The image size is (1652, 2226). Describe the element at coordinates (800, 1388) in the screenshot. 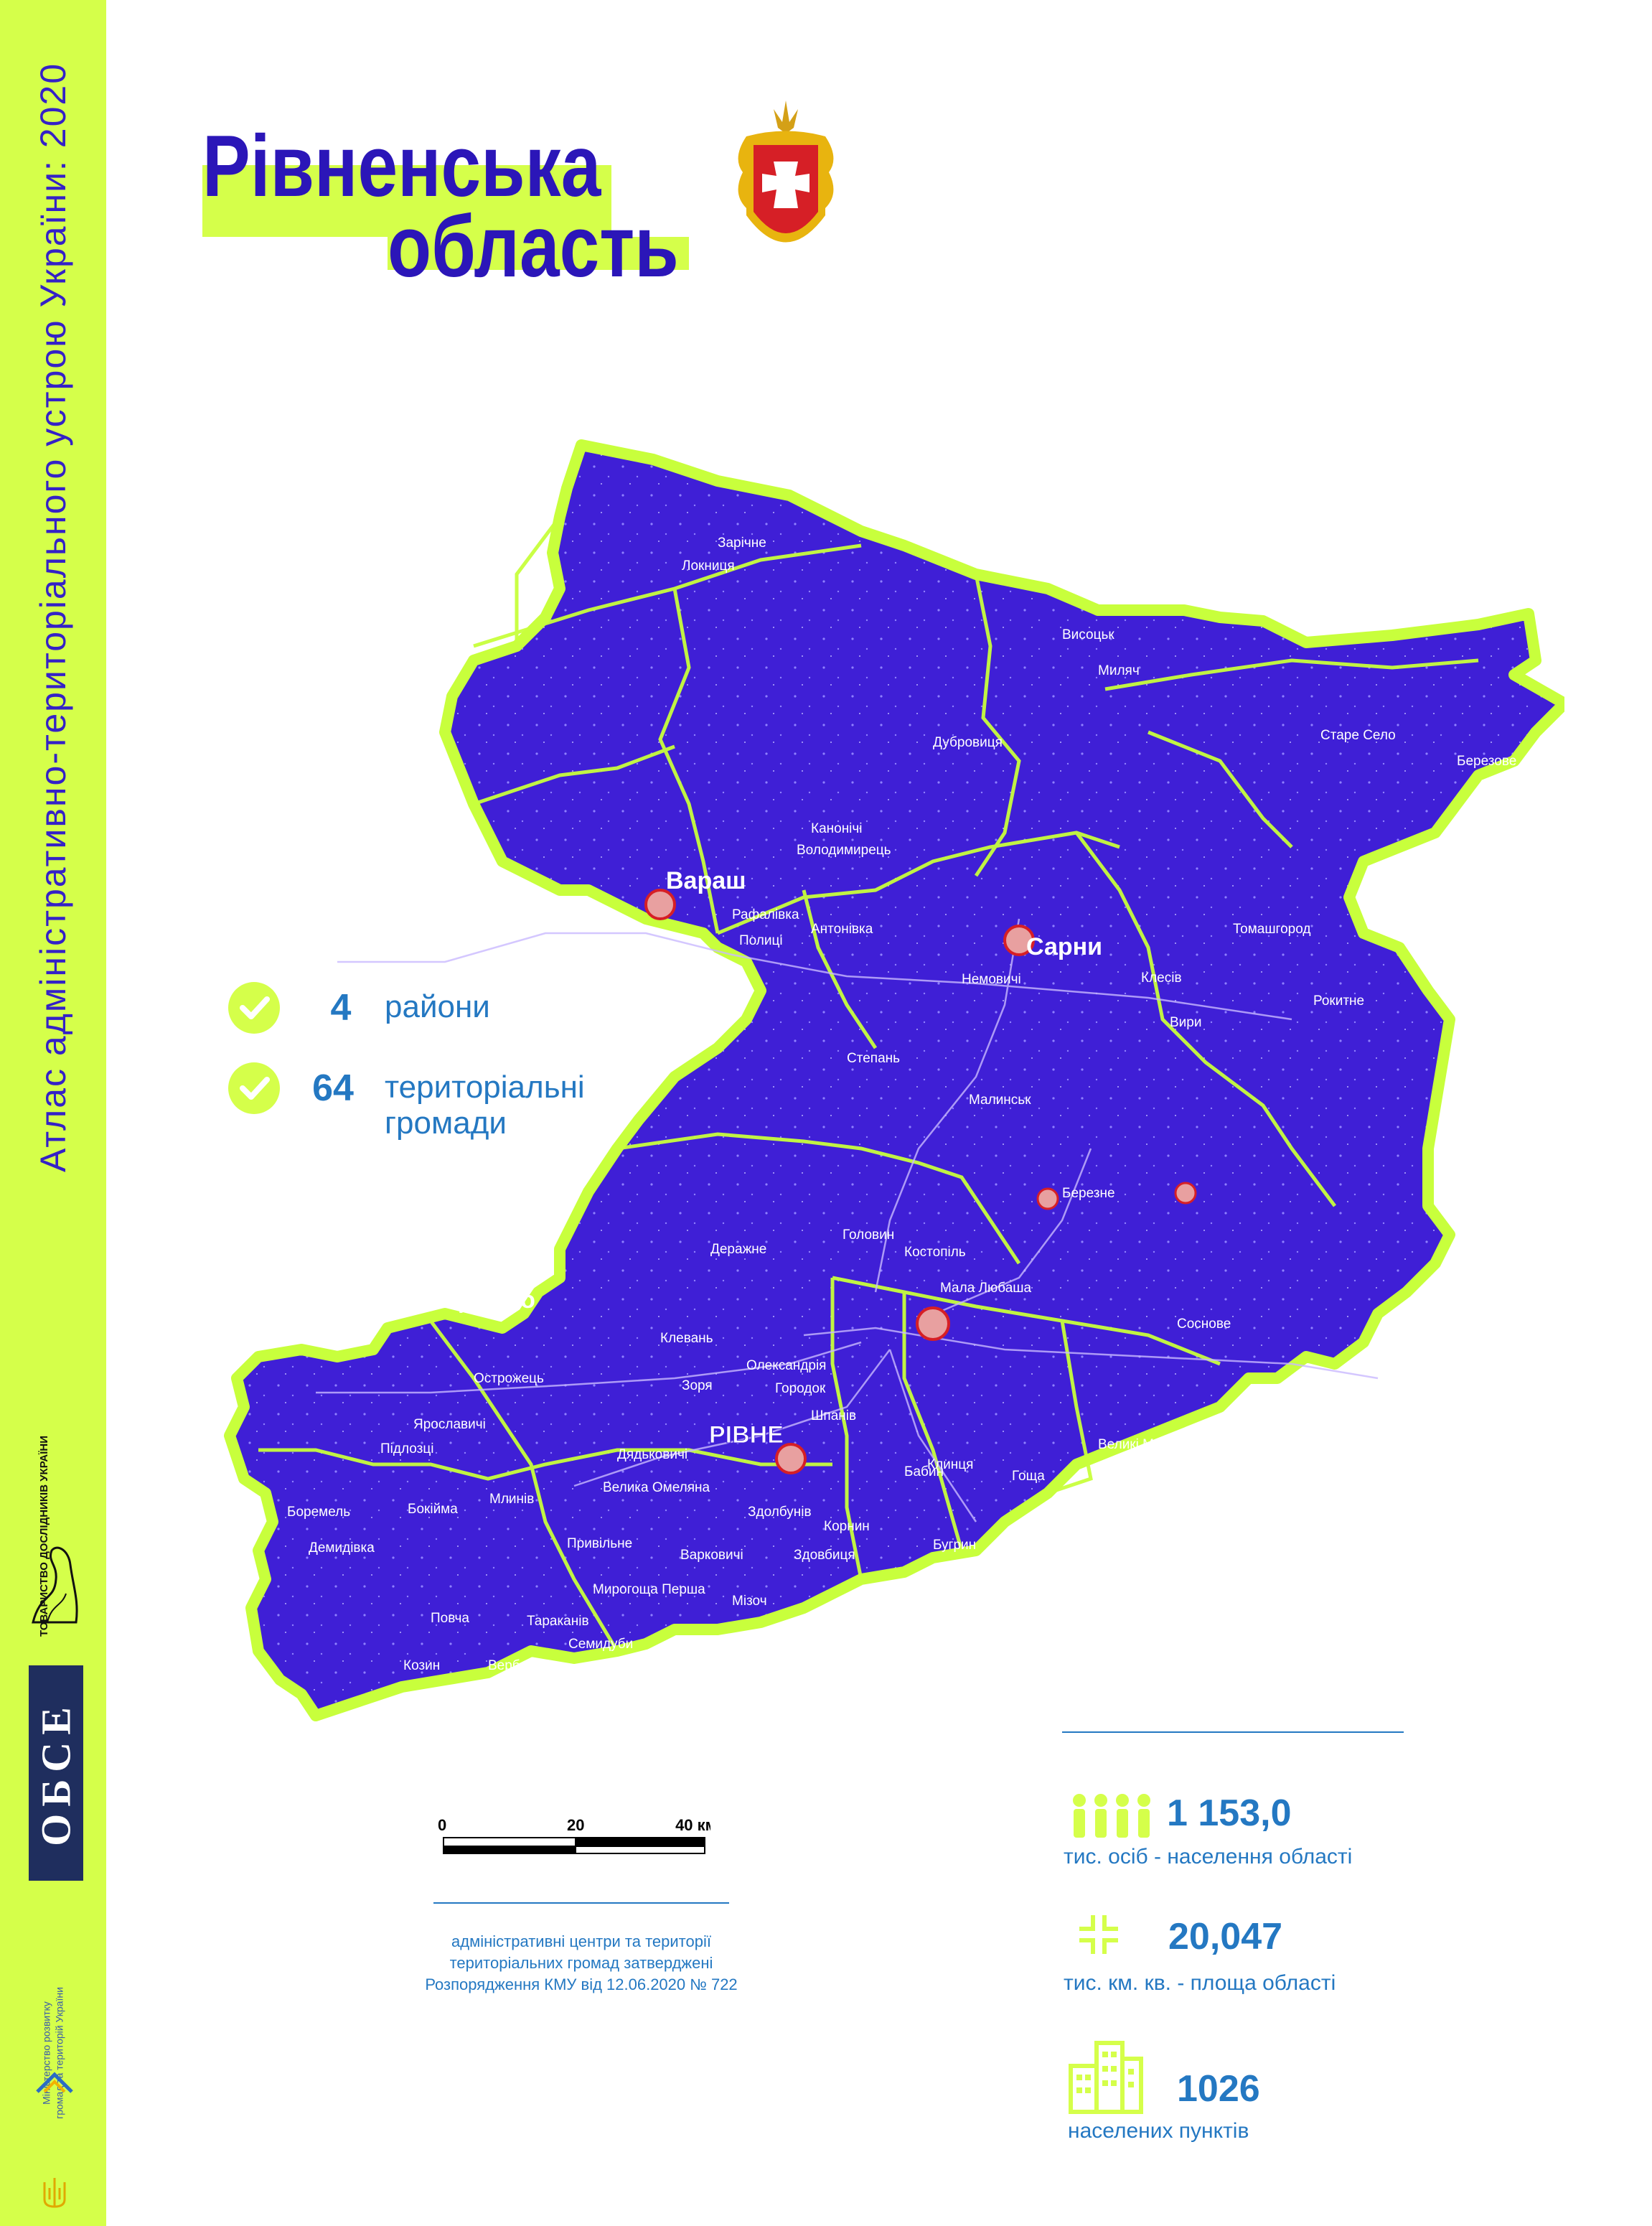

I see `town-label: Городок` at that location.